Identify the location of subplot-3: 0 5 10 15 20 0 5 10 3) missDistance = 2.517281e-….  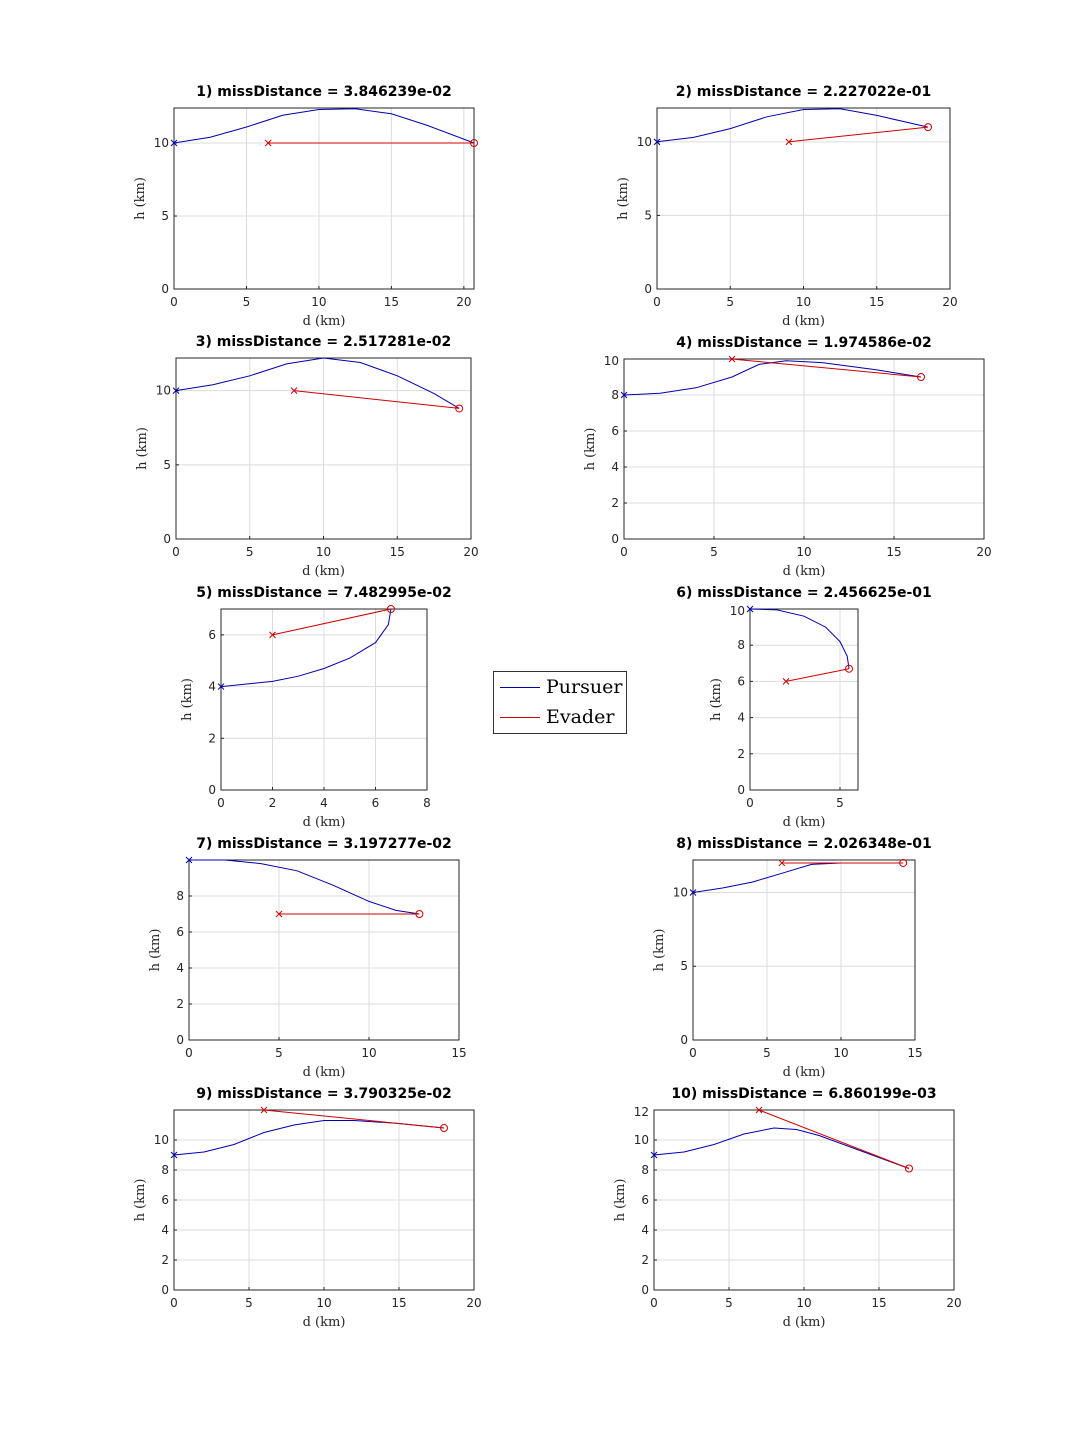
(307, 456).